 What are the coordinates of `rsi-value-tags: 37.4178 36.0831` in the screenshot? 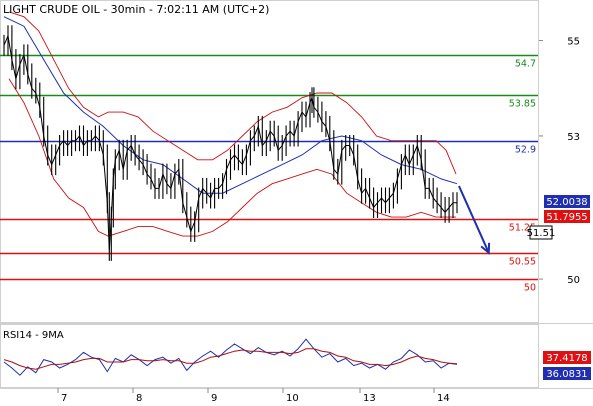 It's located at (567, 365).